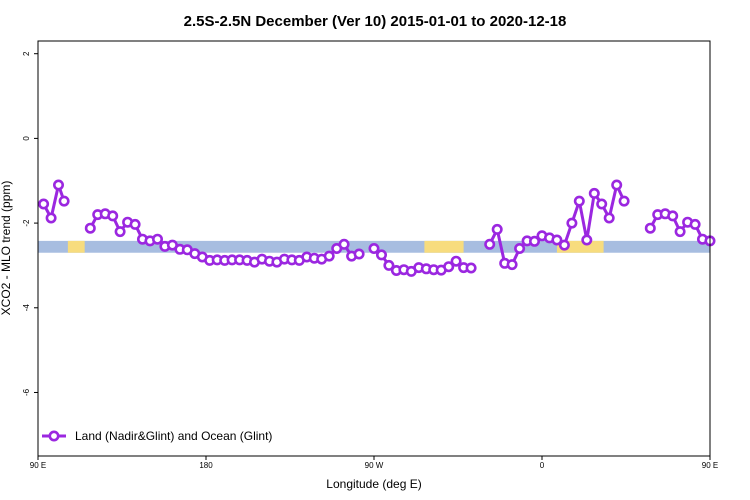 Image resolution: width=750 pixels, height=500 pixels. What do you see at coordinates (6, 248) in the screenshot?
I see `y-axis-label: XCO2 - MLO trend (ppm)` at bounding box center [6, 248].